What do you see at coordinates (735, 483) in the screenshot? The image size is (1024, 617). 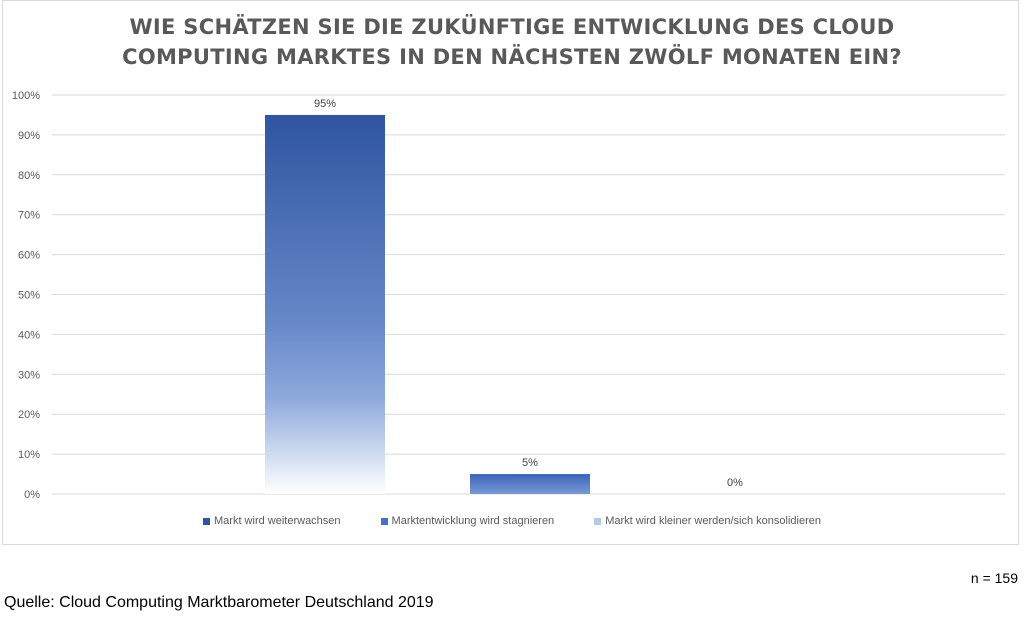 I see `data-label: 0%` at bounding box center [735, 483].